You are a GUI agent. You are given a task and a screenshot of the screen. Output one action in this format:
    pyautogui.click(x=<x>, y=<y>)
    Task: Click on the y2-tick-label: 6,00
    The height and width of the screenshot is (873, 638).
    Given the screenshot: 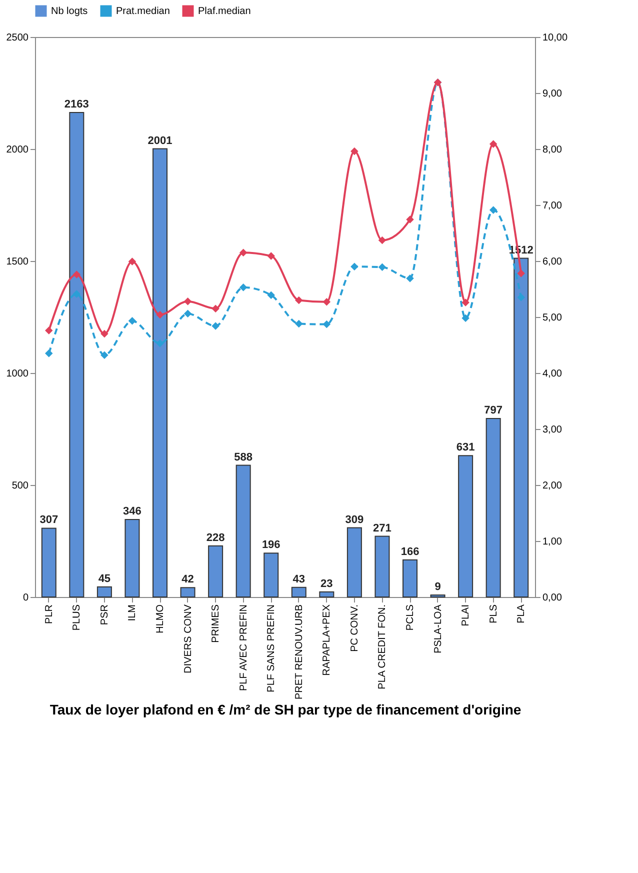 What is the action you would take?
    pyautogui.click(x=552, y=262)
    